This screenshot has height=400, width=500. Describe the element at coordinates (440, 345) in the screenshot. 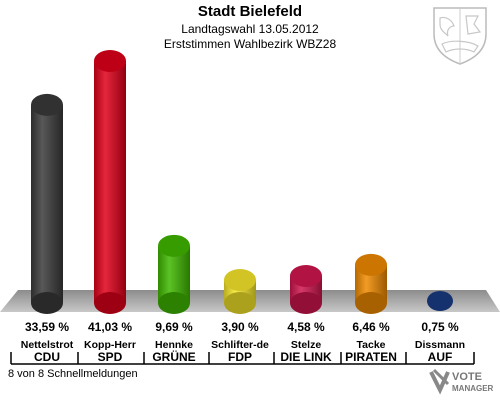

I see `candidate-label: Dissmann` at that location.